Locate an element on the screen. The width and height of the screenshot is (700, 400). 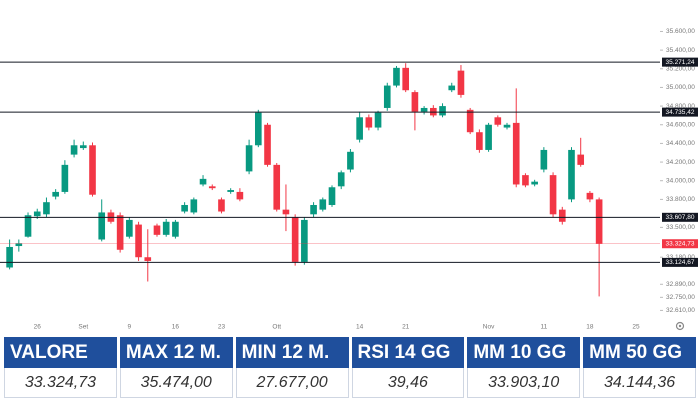
level-label: 33.607,80 is located at coordinates (680, 217).